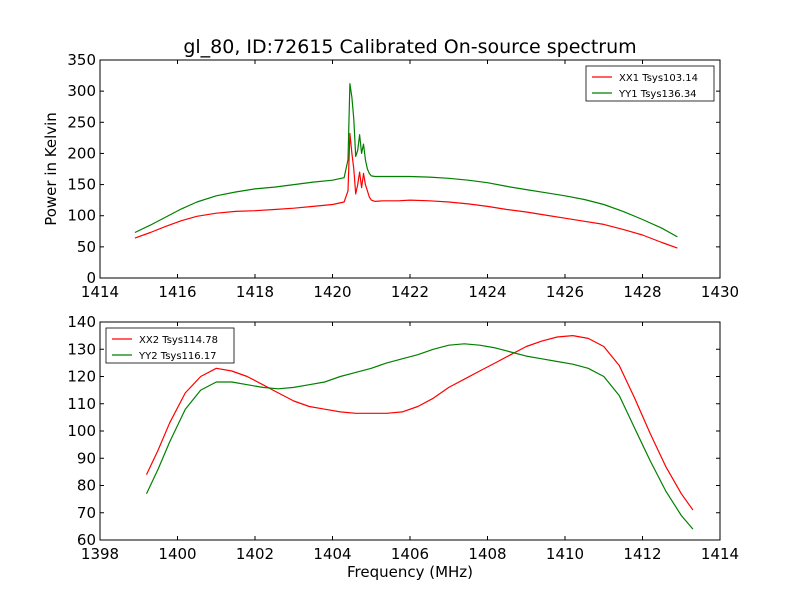 The image size is (800, 600). What do you see at coordinates (642, 292) in the screenshot?
I see `top-x-tick-label: 1428` at bounding box center [642, 292].